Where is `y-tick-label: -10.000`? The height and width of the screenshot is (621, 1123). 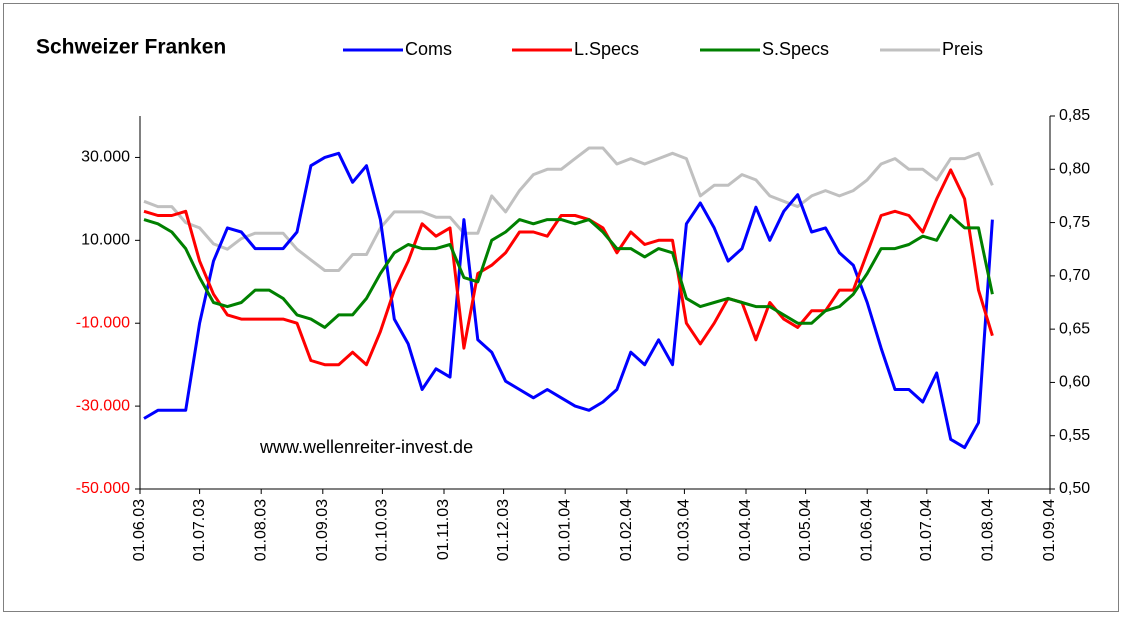 y-tick-label: -10.000 is located at coordinates (103, 322).